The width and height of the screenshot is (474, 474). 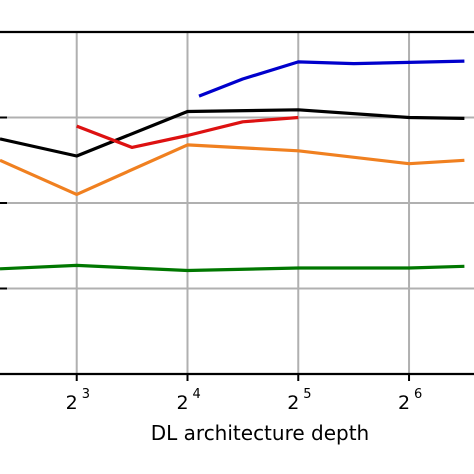 What do you see at coordinates (418, 394) in the screenshot?
I see `x-tick-exponent: 6` at bounding box center [418, 394].